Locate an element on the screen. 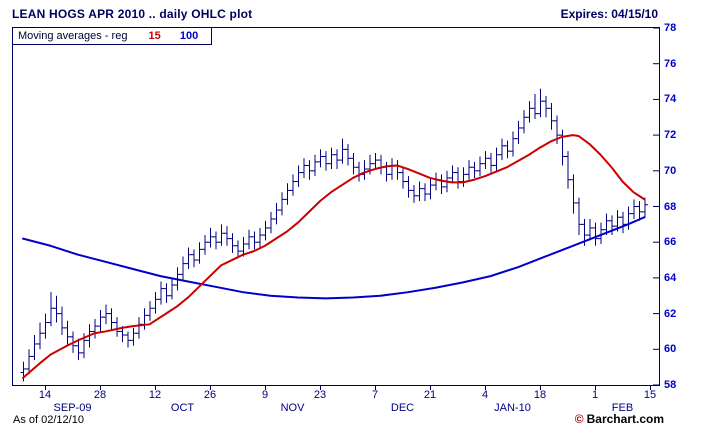 The image size is (720, 432). moving-averages-legend: Moving averages - reg 15 100 is located at coordinates (112, 36).